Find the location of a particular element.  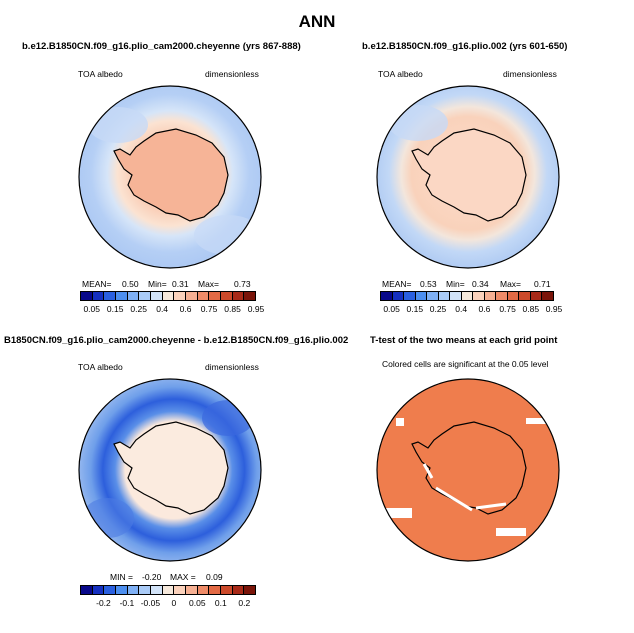

panel-2-colorbar-tick-label: 0.85 is located at coordinates (531, 309).